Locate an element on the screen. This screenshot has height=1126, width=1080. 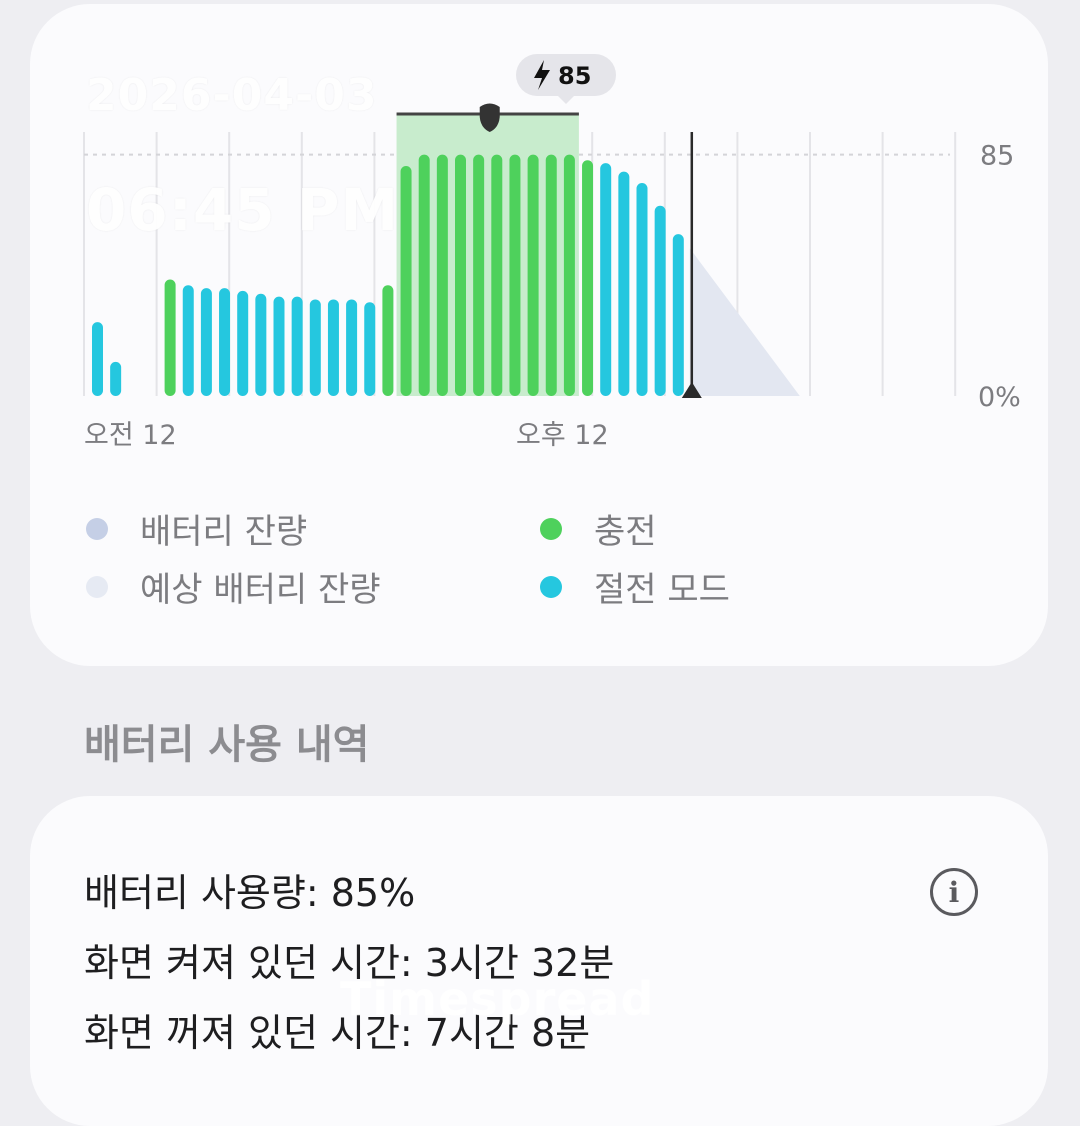
legend-label-battery-level: 배터리 잔량 is located at coordinates (224, 532).